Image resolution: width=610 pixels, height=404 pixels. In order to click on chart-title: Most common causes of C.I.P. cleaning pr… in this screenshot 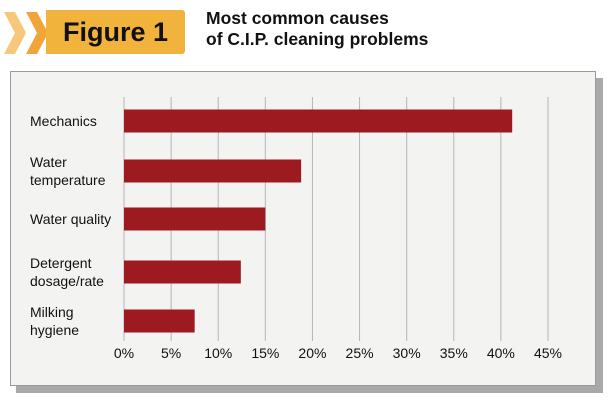, I will do `click(386, 29)`.